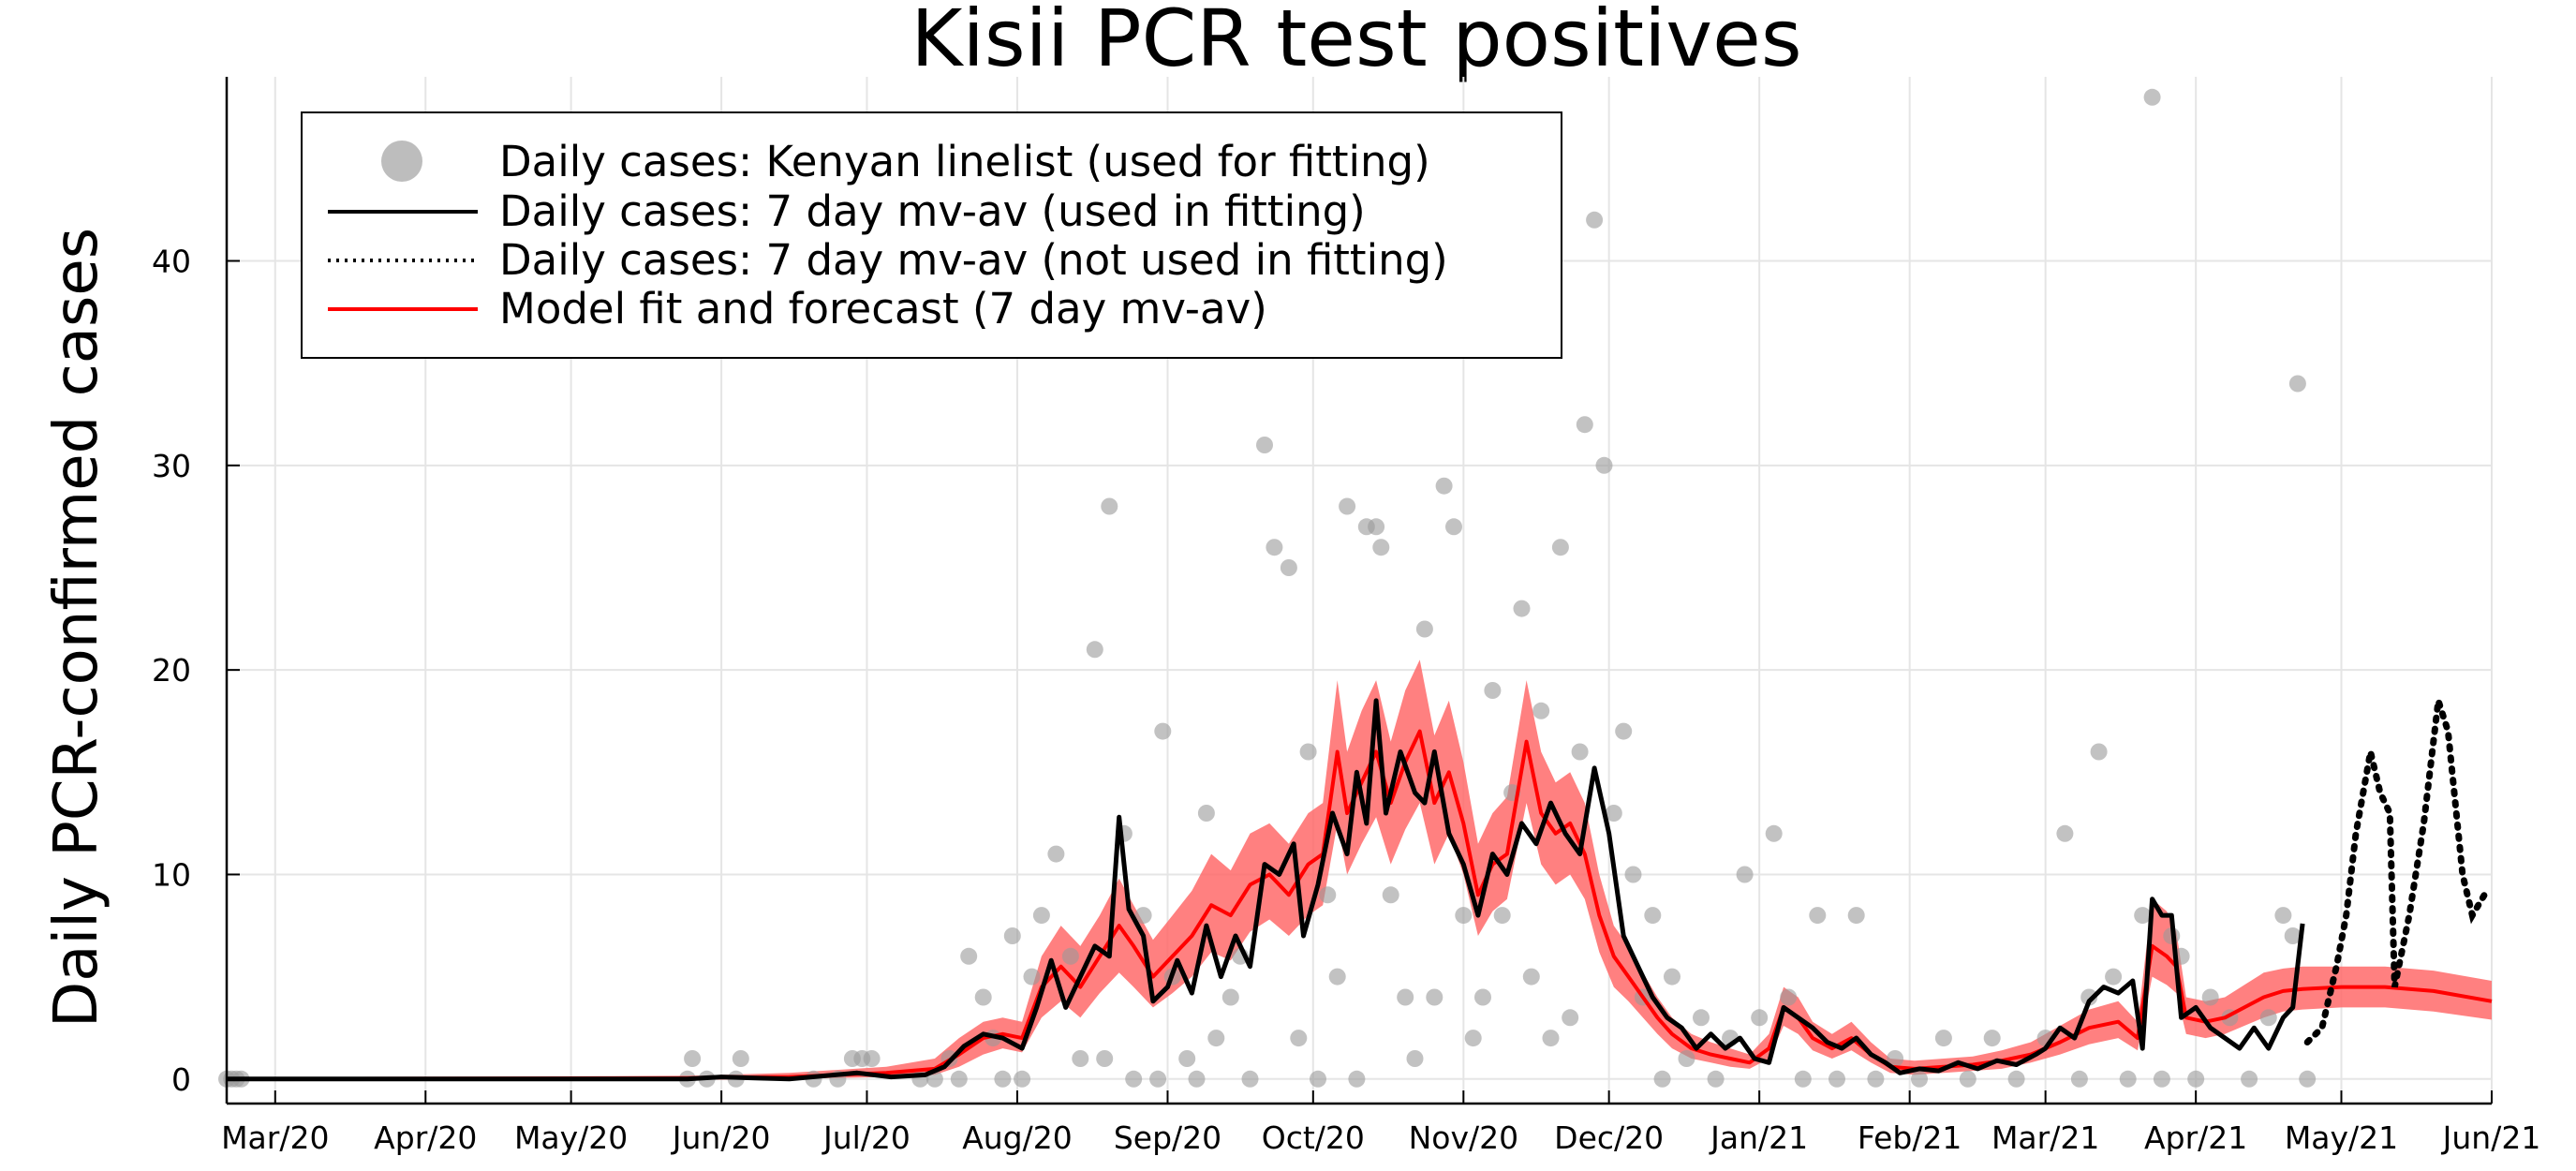 Image resolution: width=2576 pixels, height=1171 pixels. Describe the element at coordinates (275, 1137) in the screenshot. I see `x-tick-label: Mar/20` at that location.